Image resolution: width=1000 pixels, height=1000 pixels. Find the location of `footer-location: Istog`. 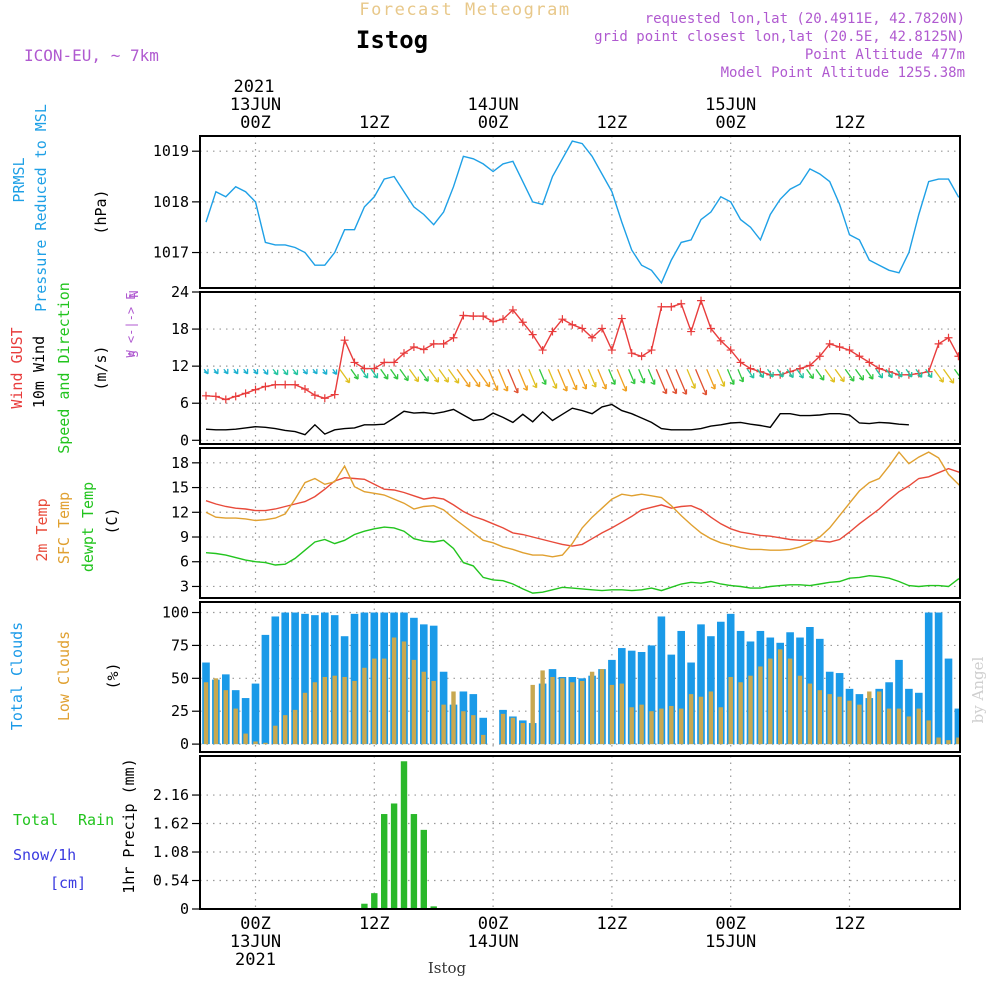

footer-location: Istog is located at coordinates (447, 968).